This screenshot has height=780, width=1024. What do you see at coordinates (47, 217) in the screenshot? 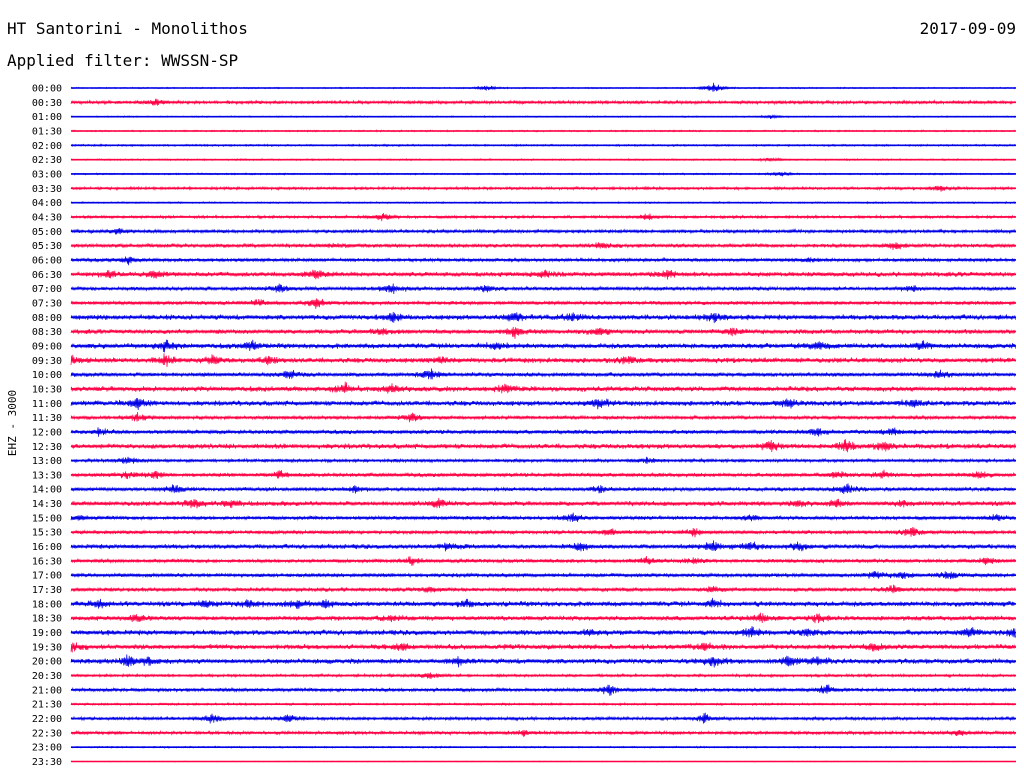
I see `time-label: 04:30` at bounding box center [47, 217].